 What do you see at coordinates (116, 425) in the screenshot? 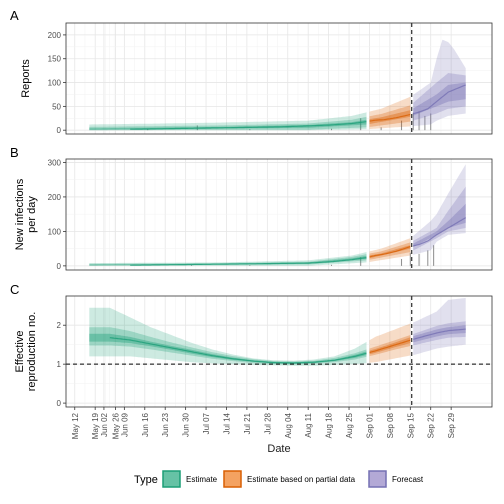
I see `x-tick-label: May 26` at bounding box center [116, 425].